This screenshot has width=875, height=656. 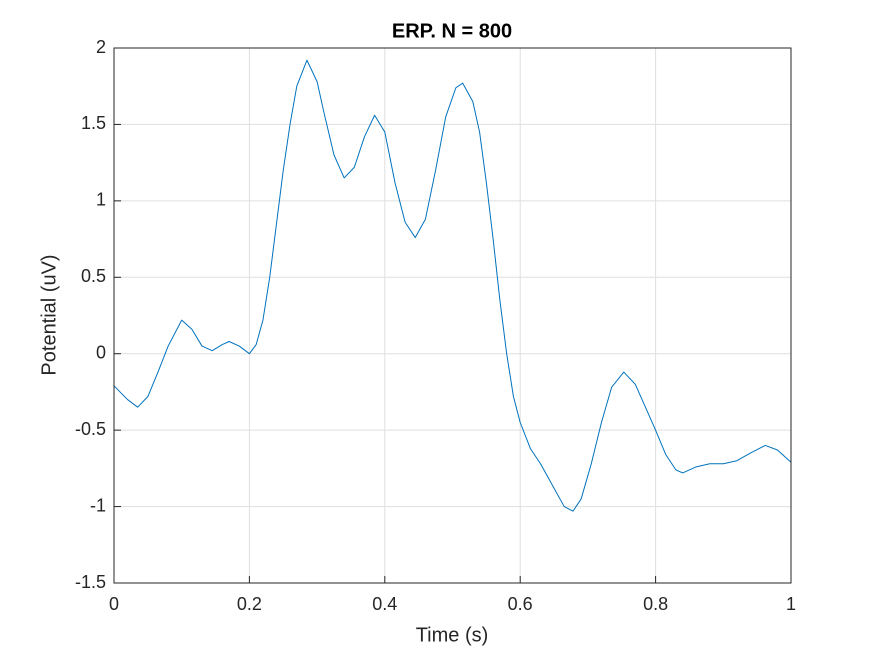 I want to click on y-tick-label: -1.5, so click(x=90, y=582).